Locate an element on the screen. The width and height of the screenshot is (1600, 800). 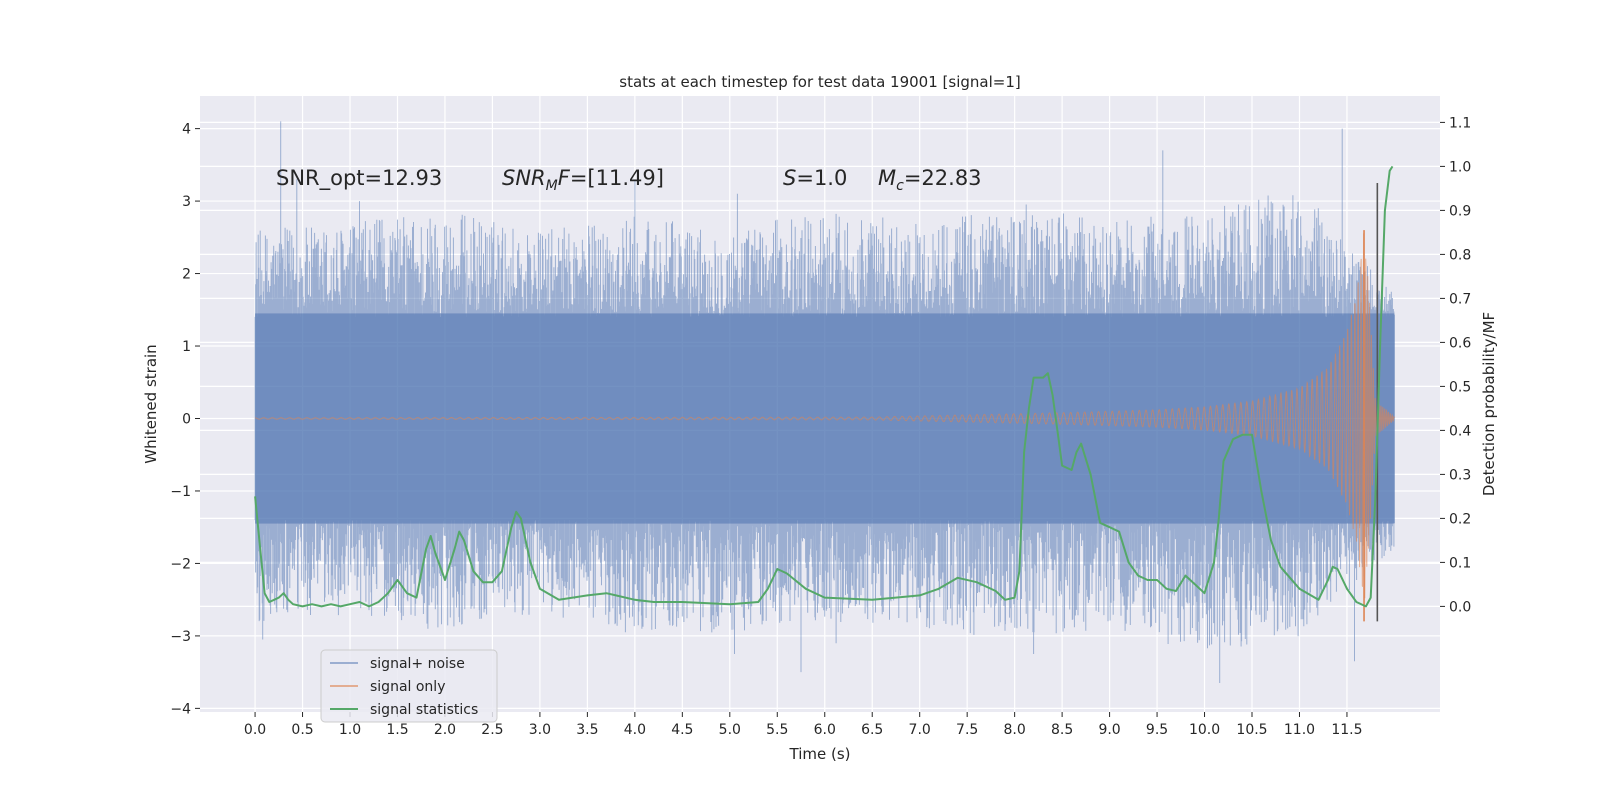
x-tick-label: 1.5 is located at coordinates (397, 730).